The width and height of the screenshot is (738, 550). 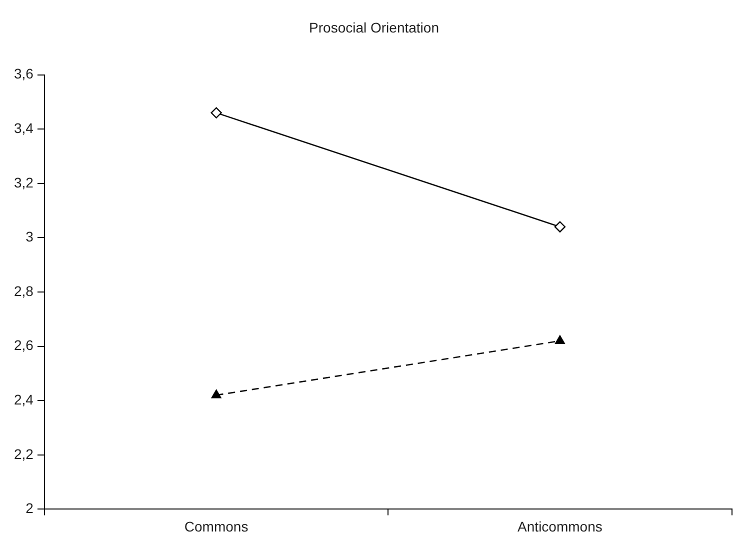 What do you see at coordinates (30, 236) in the screenshot?
I see `y-tick-label: 3` at bounding box center [30, 236].